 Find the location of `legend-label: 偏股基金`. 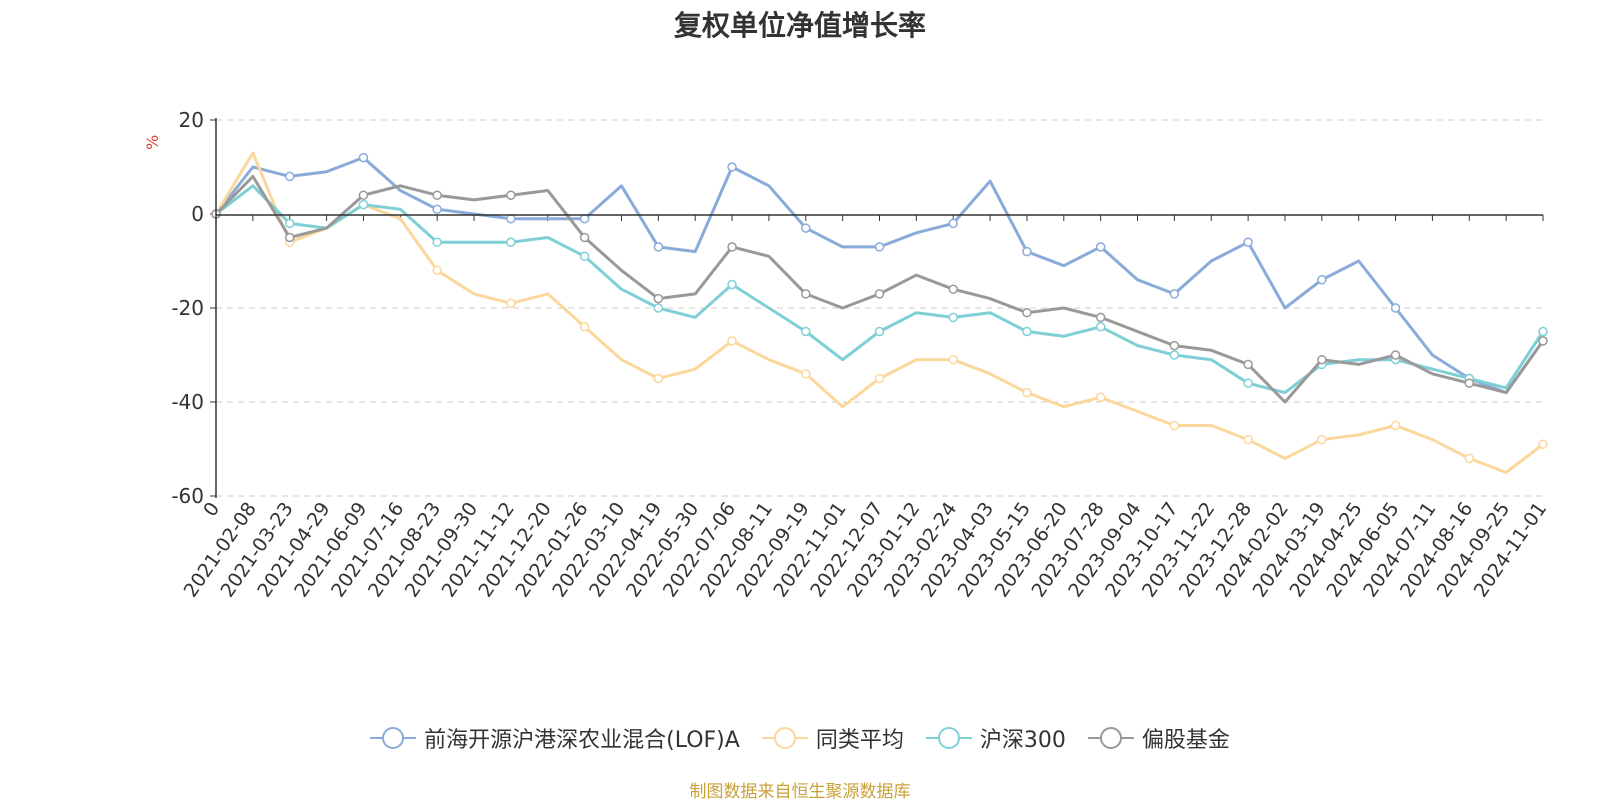

legend-label: 偏股基金 is located at coordinates (1185, 740).